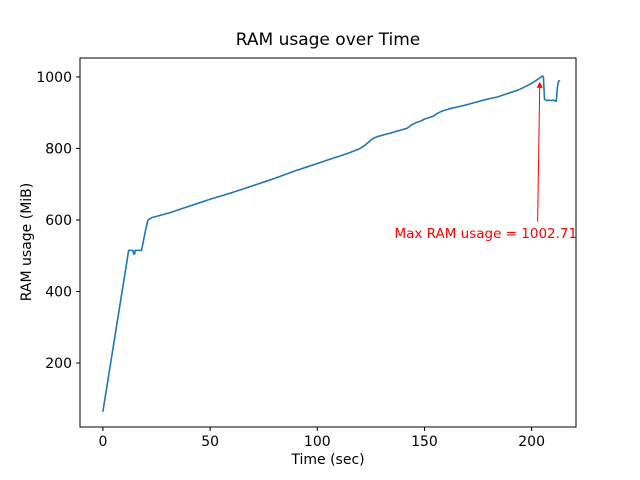  Describe the element at coordinates (486, 234) in the screenshot. I see `max-annotation-text: Max RAM usage = 1002.71` at that location.